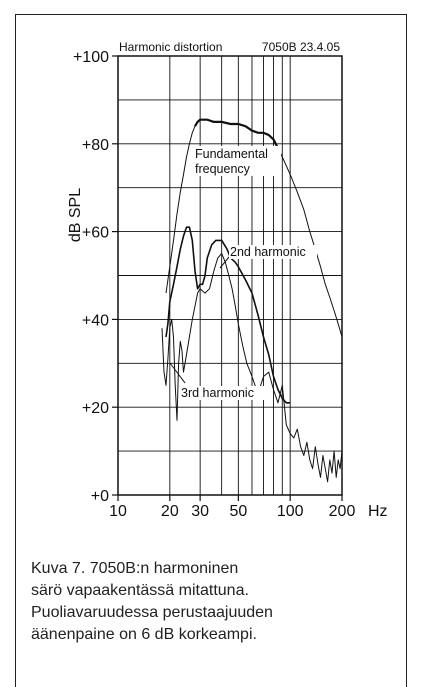  Describe the element at coordinates (170, 511) in the screenshot. I see `x-tick-label: 20` at that location.